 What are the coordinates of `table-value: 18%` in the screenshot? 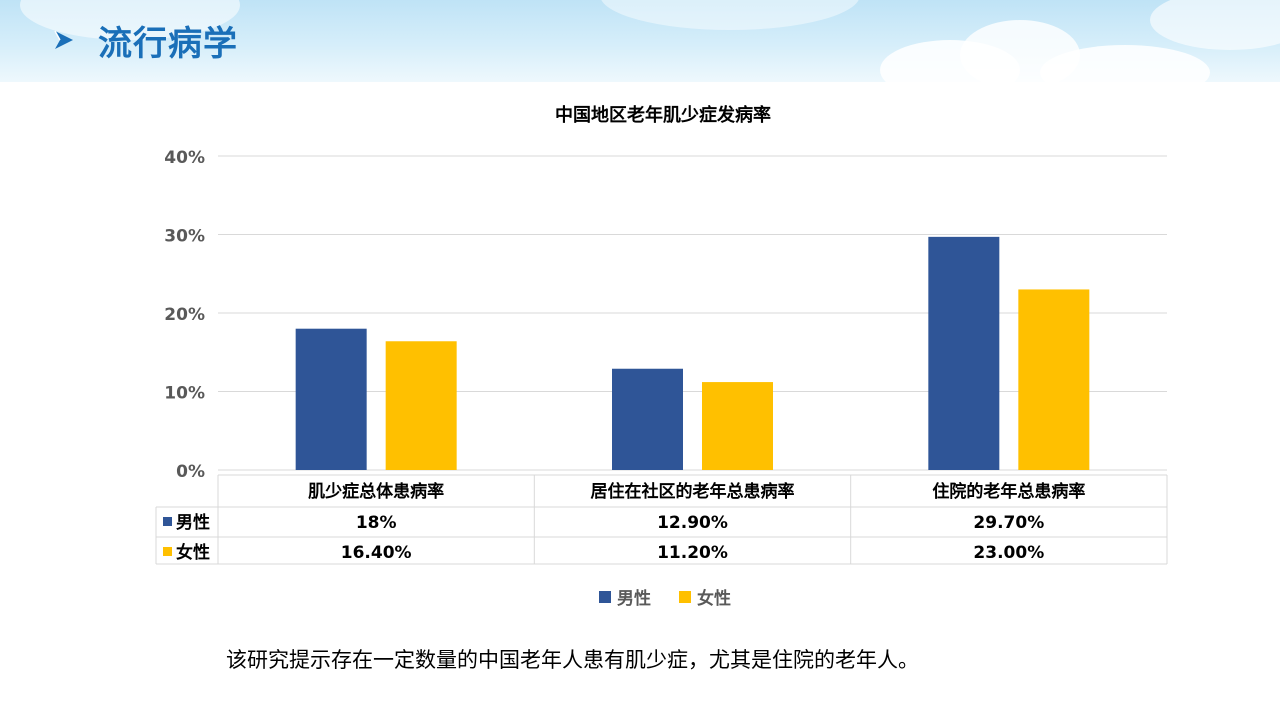 It's located at (376, 523).